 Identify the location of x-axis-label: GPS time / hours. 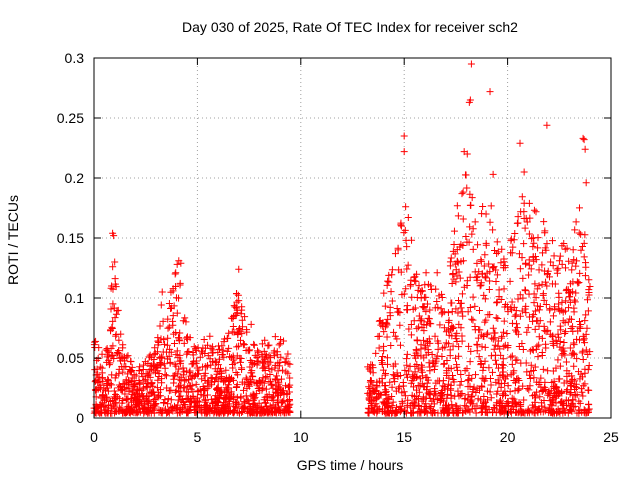
(350, 465).